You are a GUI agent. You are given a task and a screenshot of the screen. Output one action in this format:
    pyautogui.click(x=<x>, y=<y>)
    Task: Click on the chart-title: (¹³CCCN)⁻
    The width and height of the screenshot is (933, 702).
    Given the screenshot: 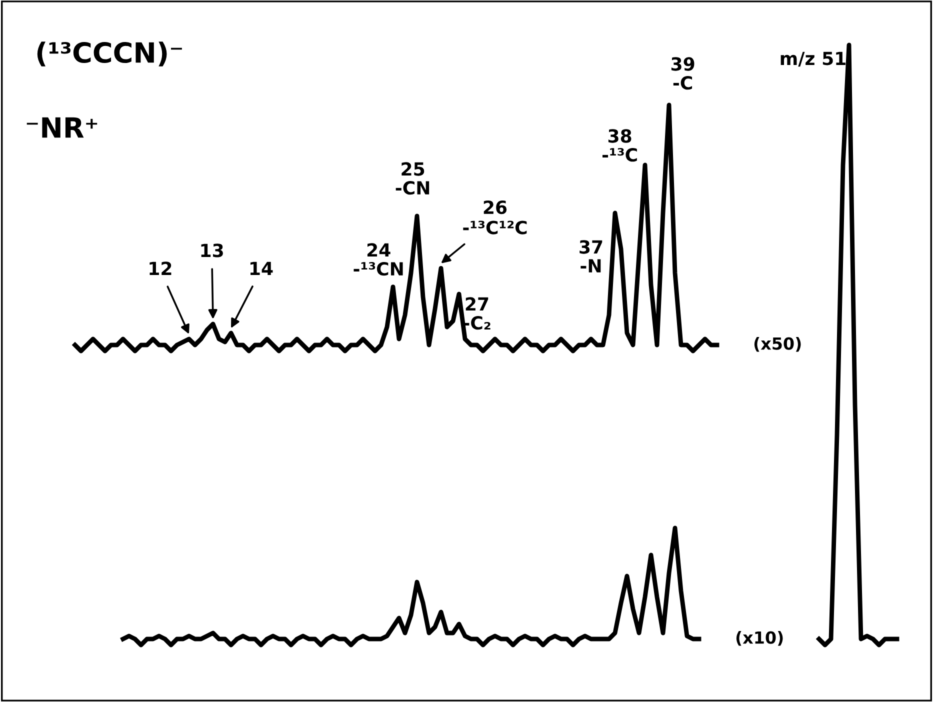 What is the action you would take?
    pyautogui.click(x=109, y=54)
    